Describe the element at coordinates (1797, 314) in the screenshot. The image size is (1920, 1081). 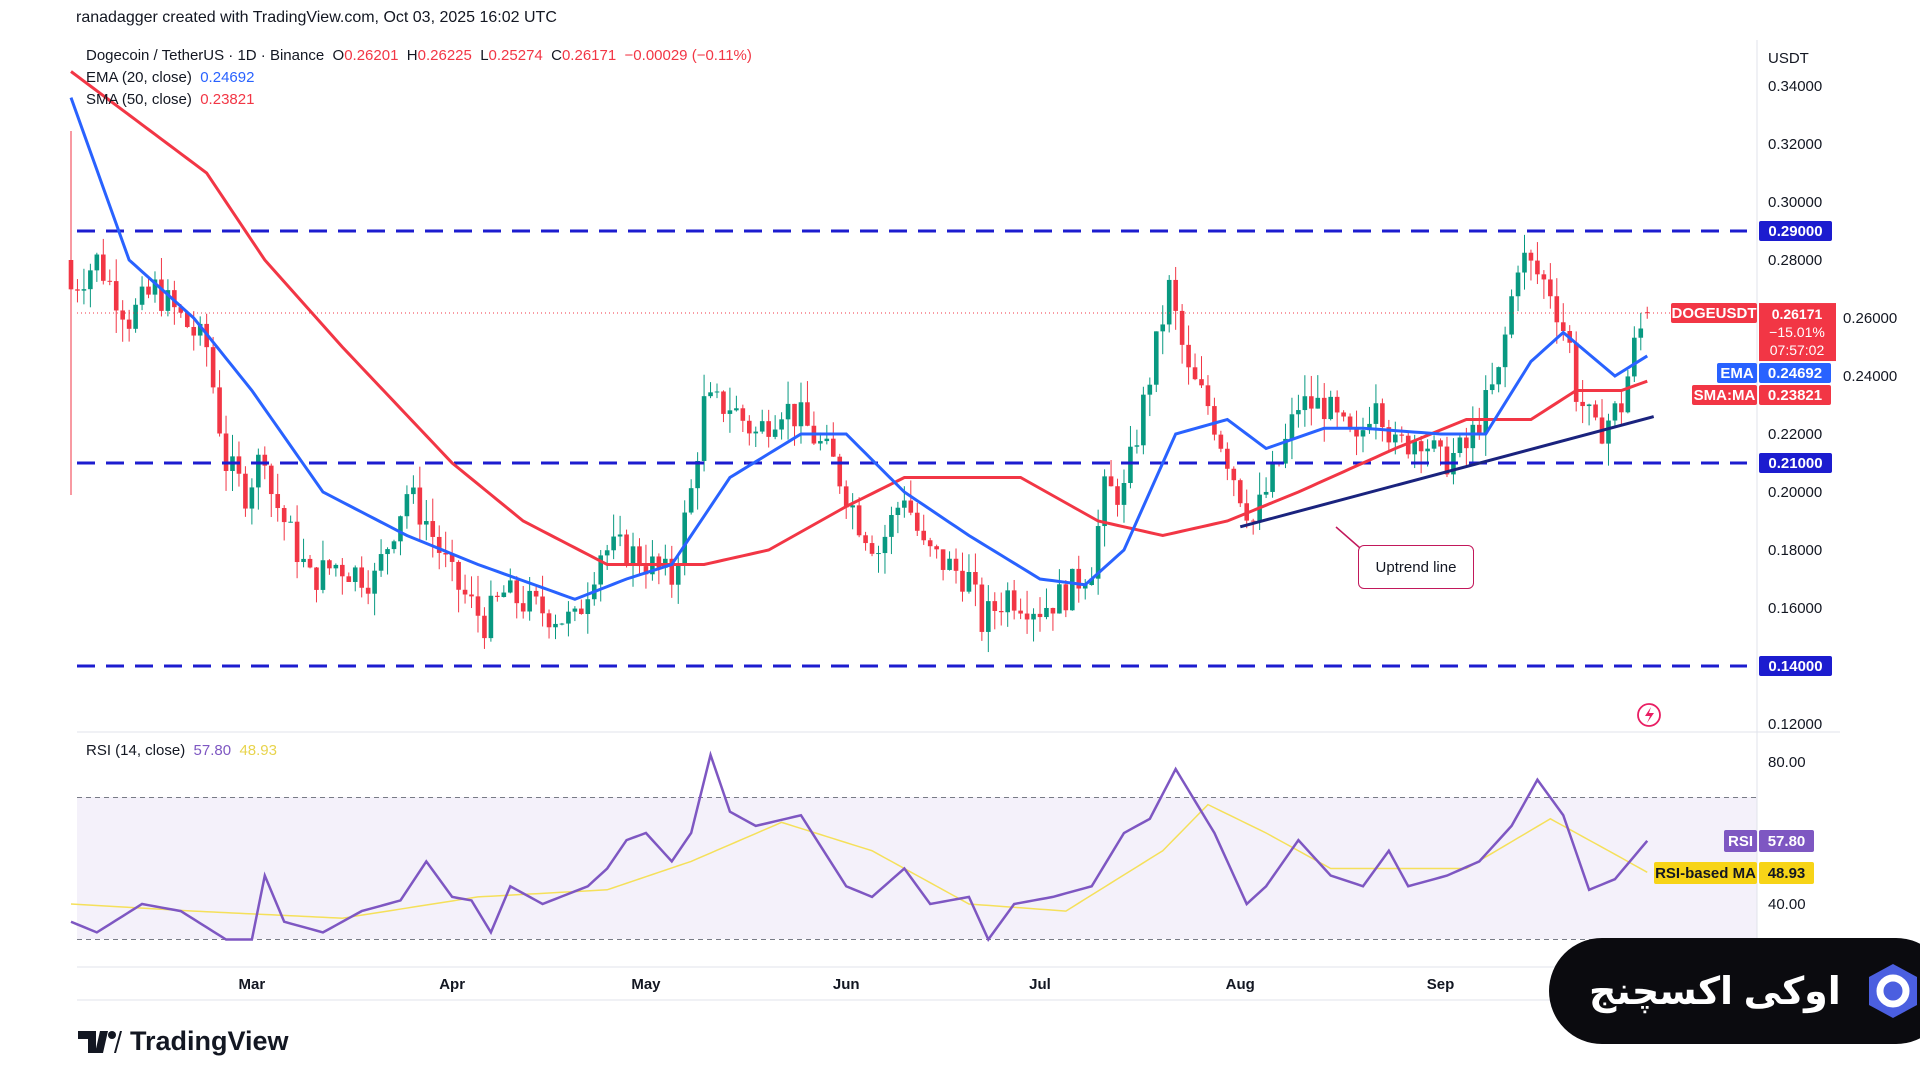
I see `price-badge: 0.26171` at that location.